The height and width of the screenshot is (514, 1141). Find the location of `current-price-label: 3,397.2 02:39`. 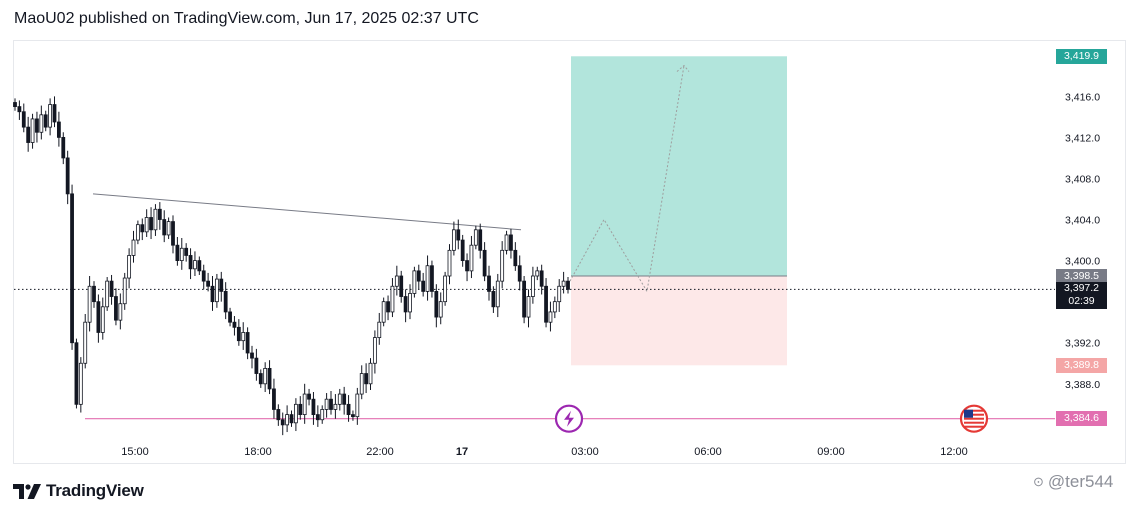

current-price-label: 3,397.2 02:39 is located at coordinates (1081, 296).